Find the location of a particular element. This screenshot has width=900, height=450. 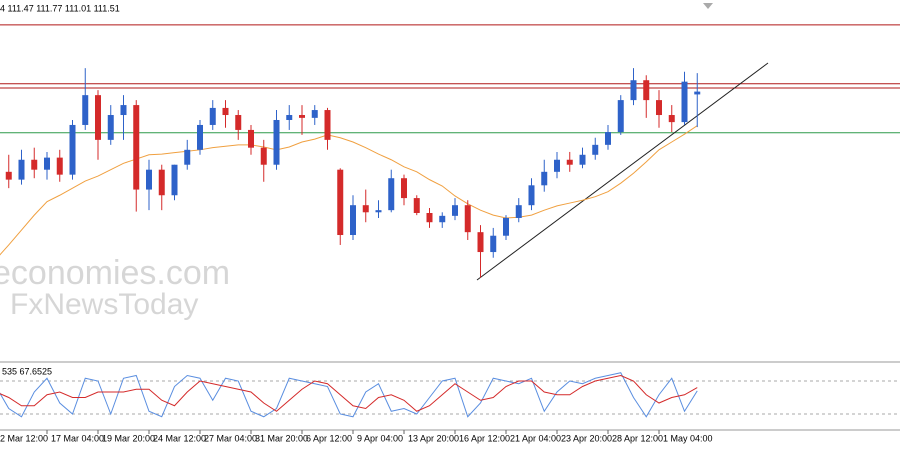

indicator-label: 535 67.6525 is located at coordinates (27, 371).